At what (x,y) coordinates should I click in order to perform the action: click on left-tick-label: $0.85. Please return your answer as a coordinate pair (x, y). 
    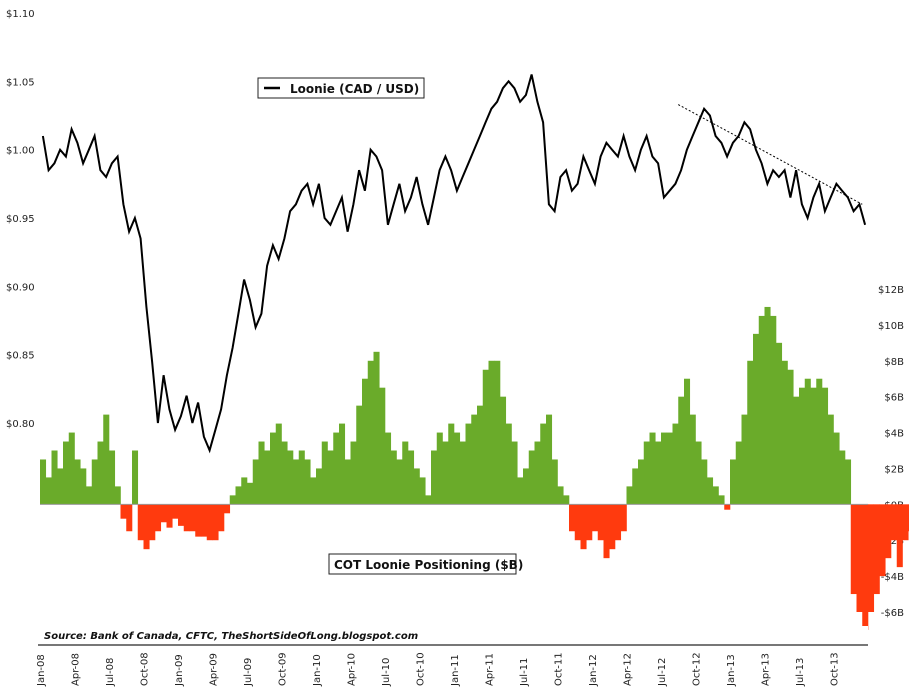
    Looking at the image, I should click on (20, 356).